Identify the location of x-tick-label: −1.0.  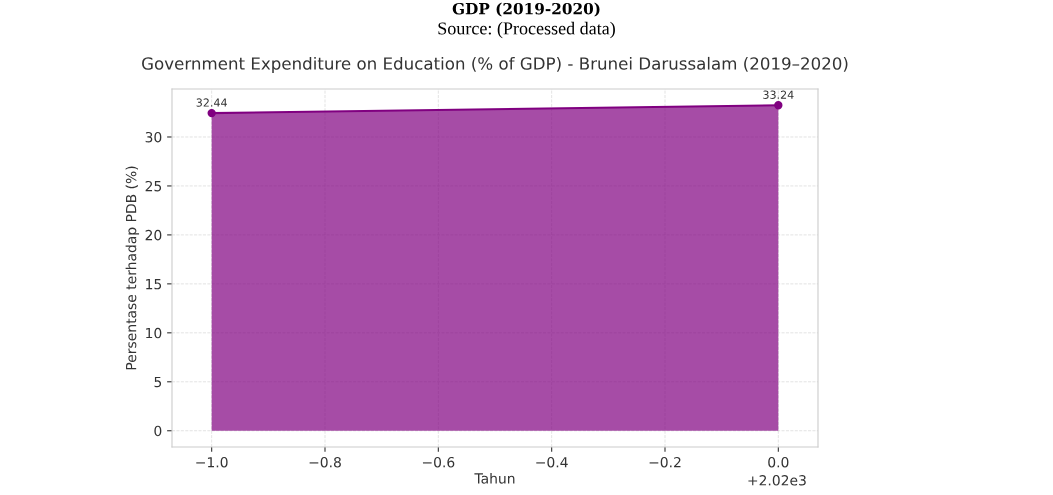
(212, 462).